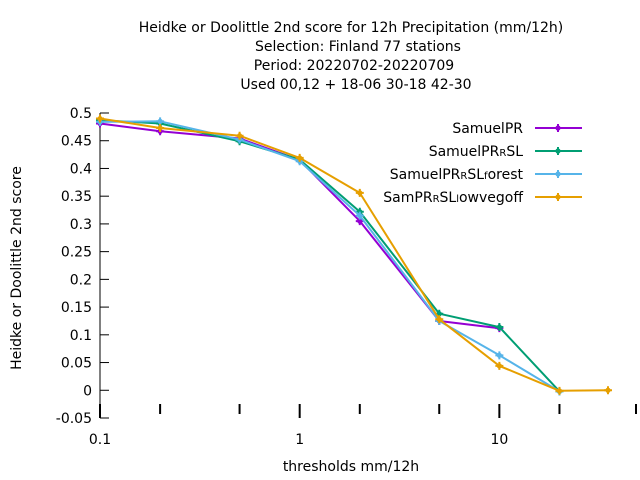 Image resolution: width=640 pixels, height=480 pixels. Describe the element at coordinates (81, 336) in the screenshot. I see `y-tick-label: 0.1` at that location.